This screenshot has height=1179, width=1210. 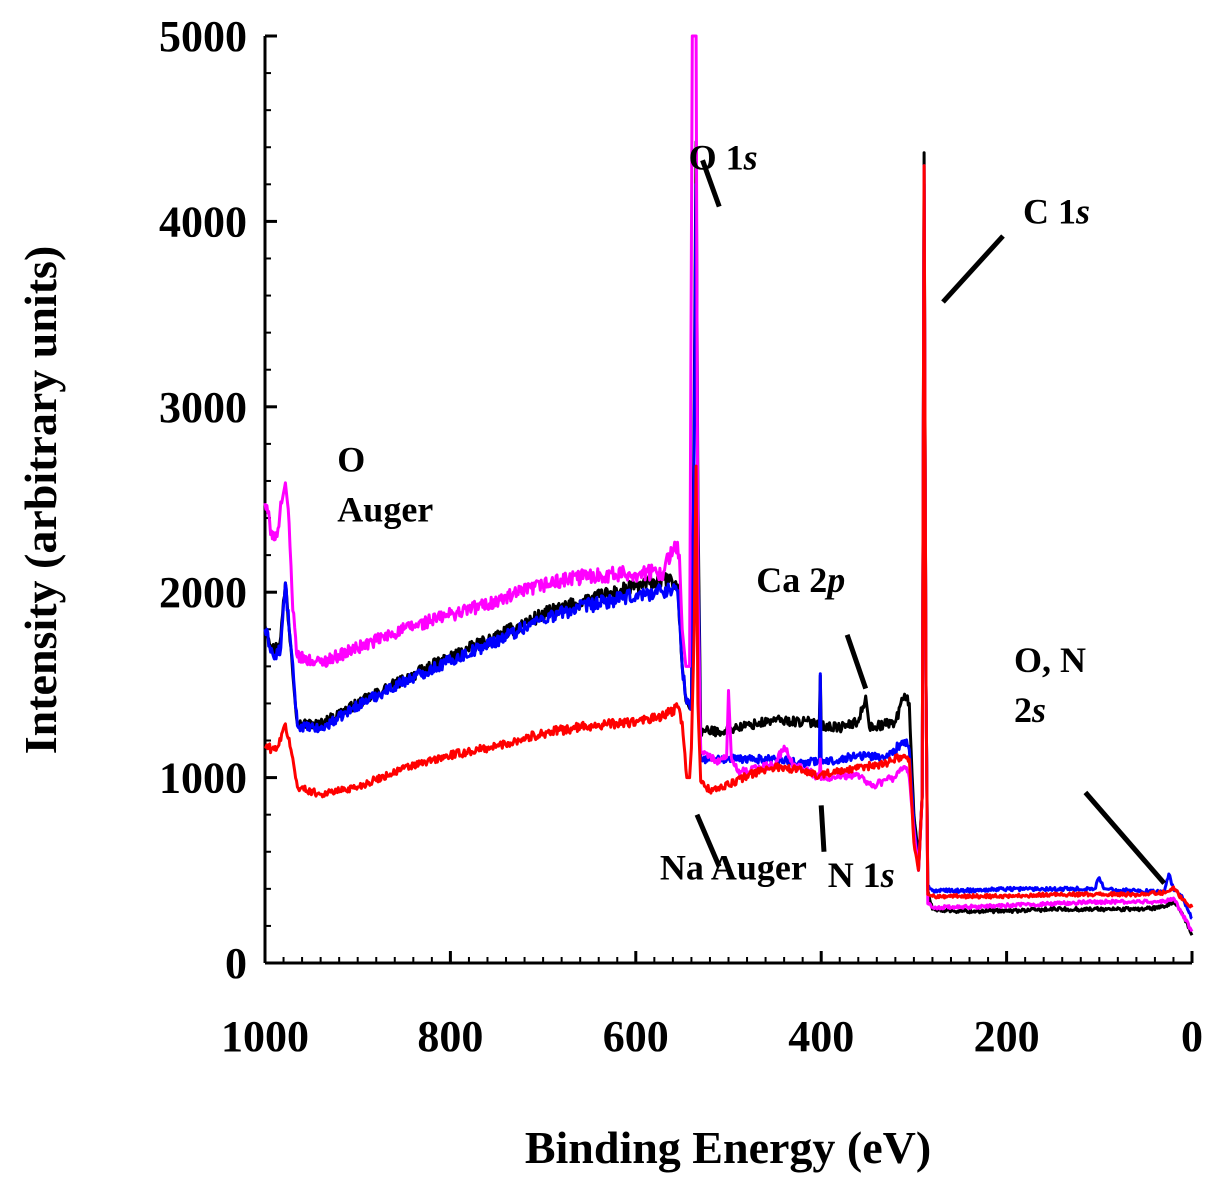 What do you see at coordinates (712, 1006) in the screenshot?
I see `x-axis-ticks: 1000 800 600 400 200 0` at bounding box center [712, 1006].